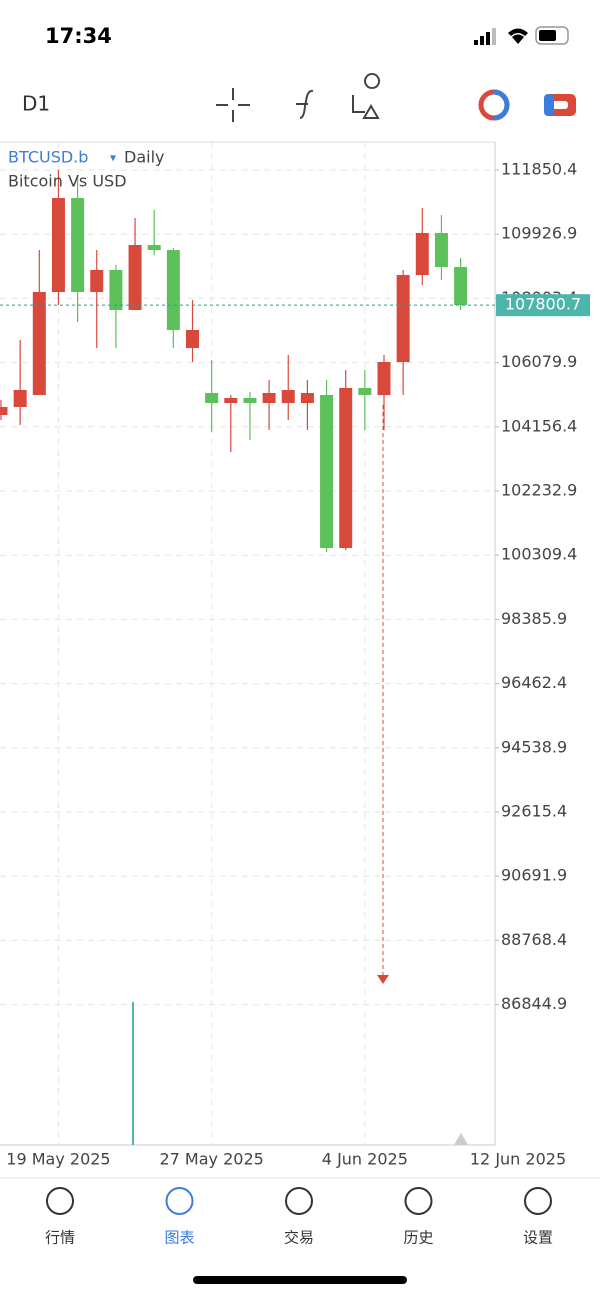  Describe the element at coordinates (179, 1238) in the screenshot. I see `tab-label: 图表` at that location.